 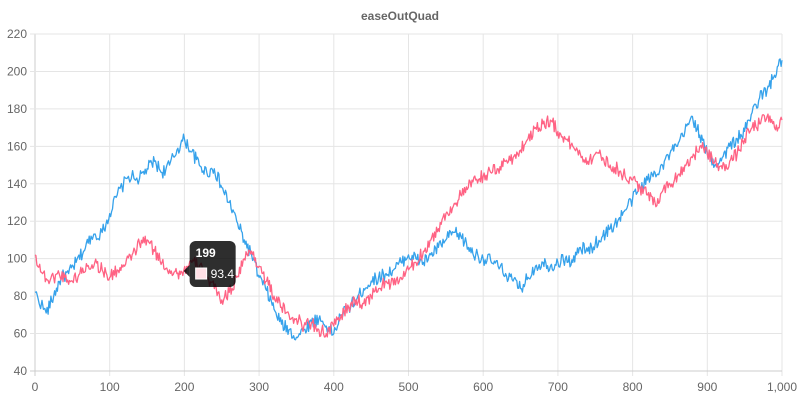 What do you see at coordinates (17, 259) in the screenshot?
I see `y-tick-label: 100` at bounding box center [17, 259].